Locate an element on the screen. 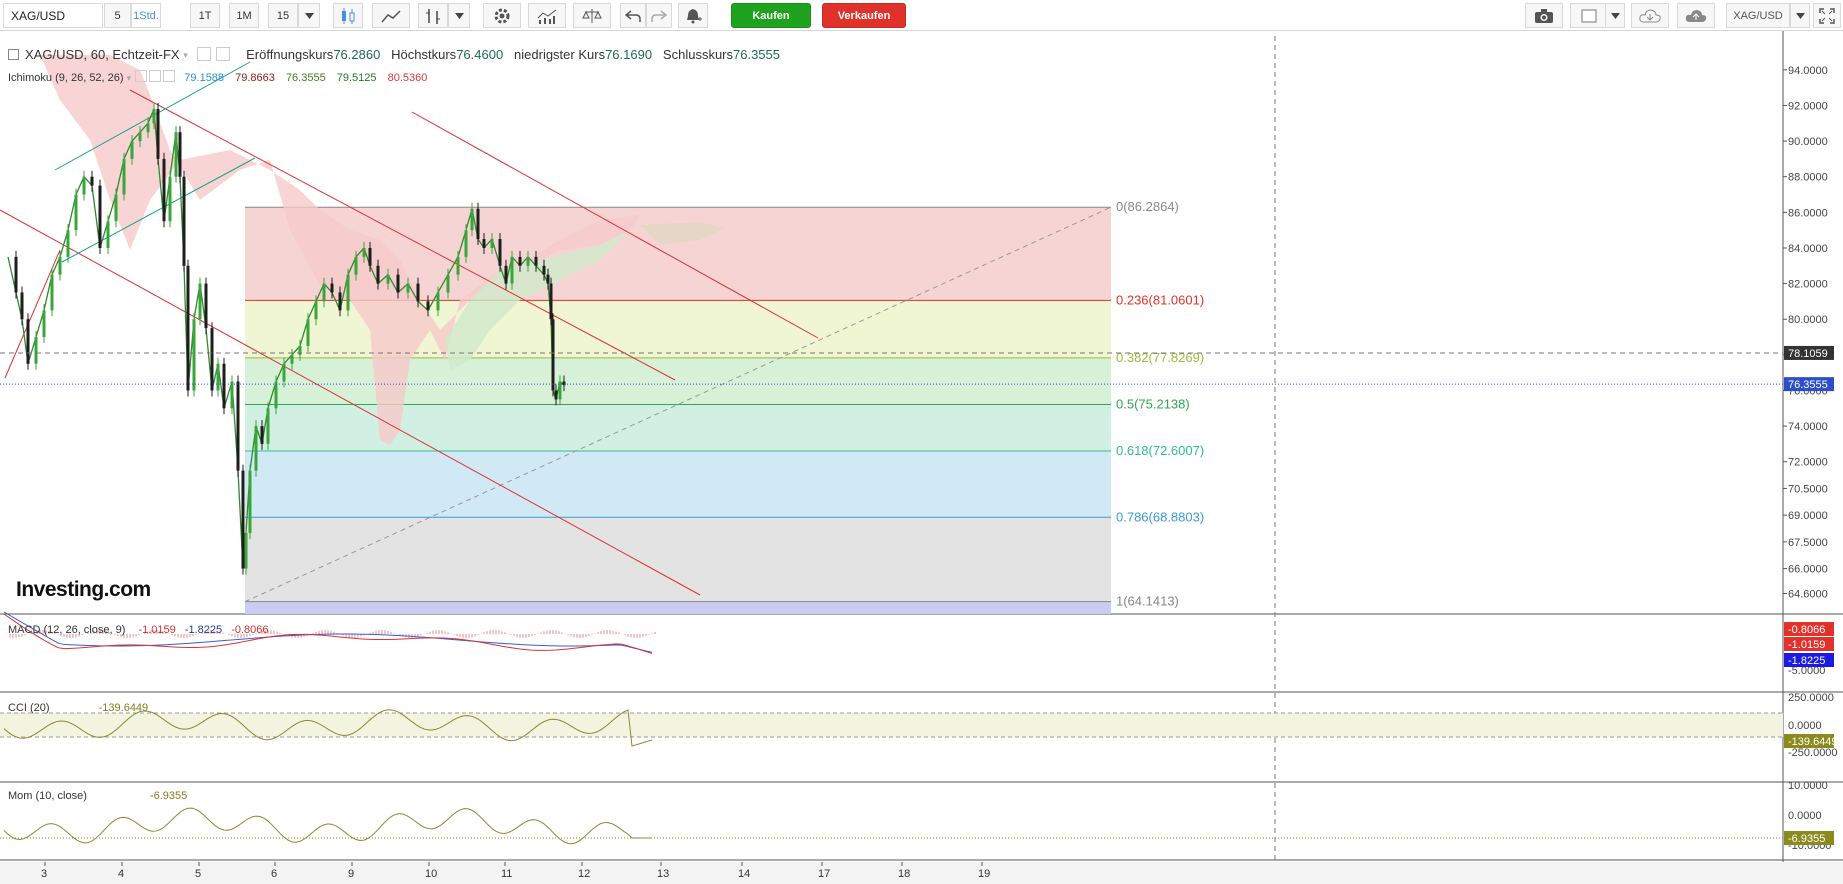 Image resolution: width=1843 pixels, height=884 pixels. y-tick-label: 84.0000 is located at coordinates (1808, 249).